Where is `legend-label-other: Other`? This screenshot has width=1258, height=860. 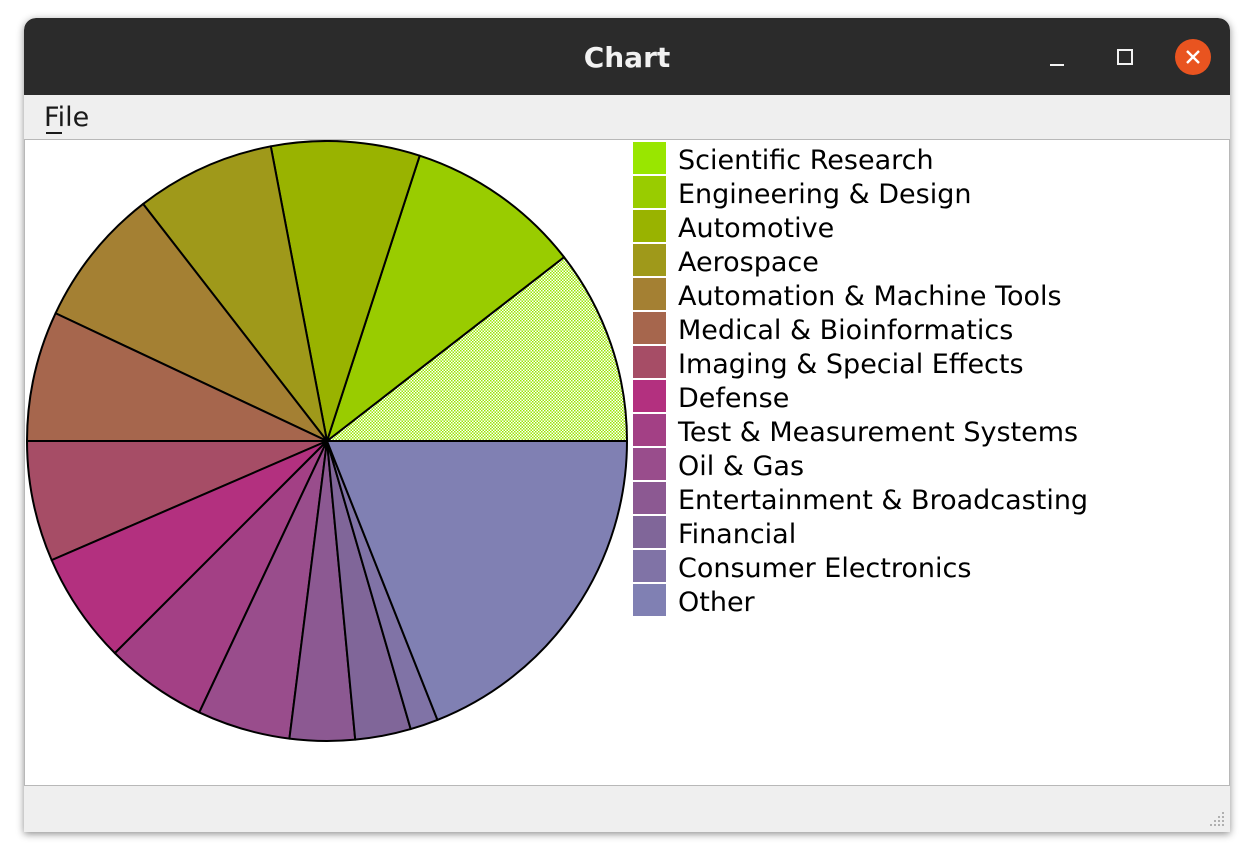 legend-label-other: Other is located at coordinates (717, 602).